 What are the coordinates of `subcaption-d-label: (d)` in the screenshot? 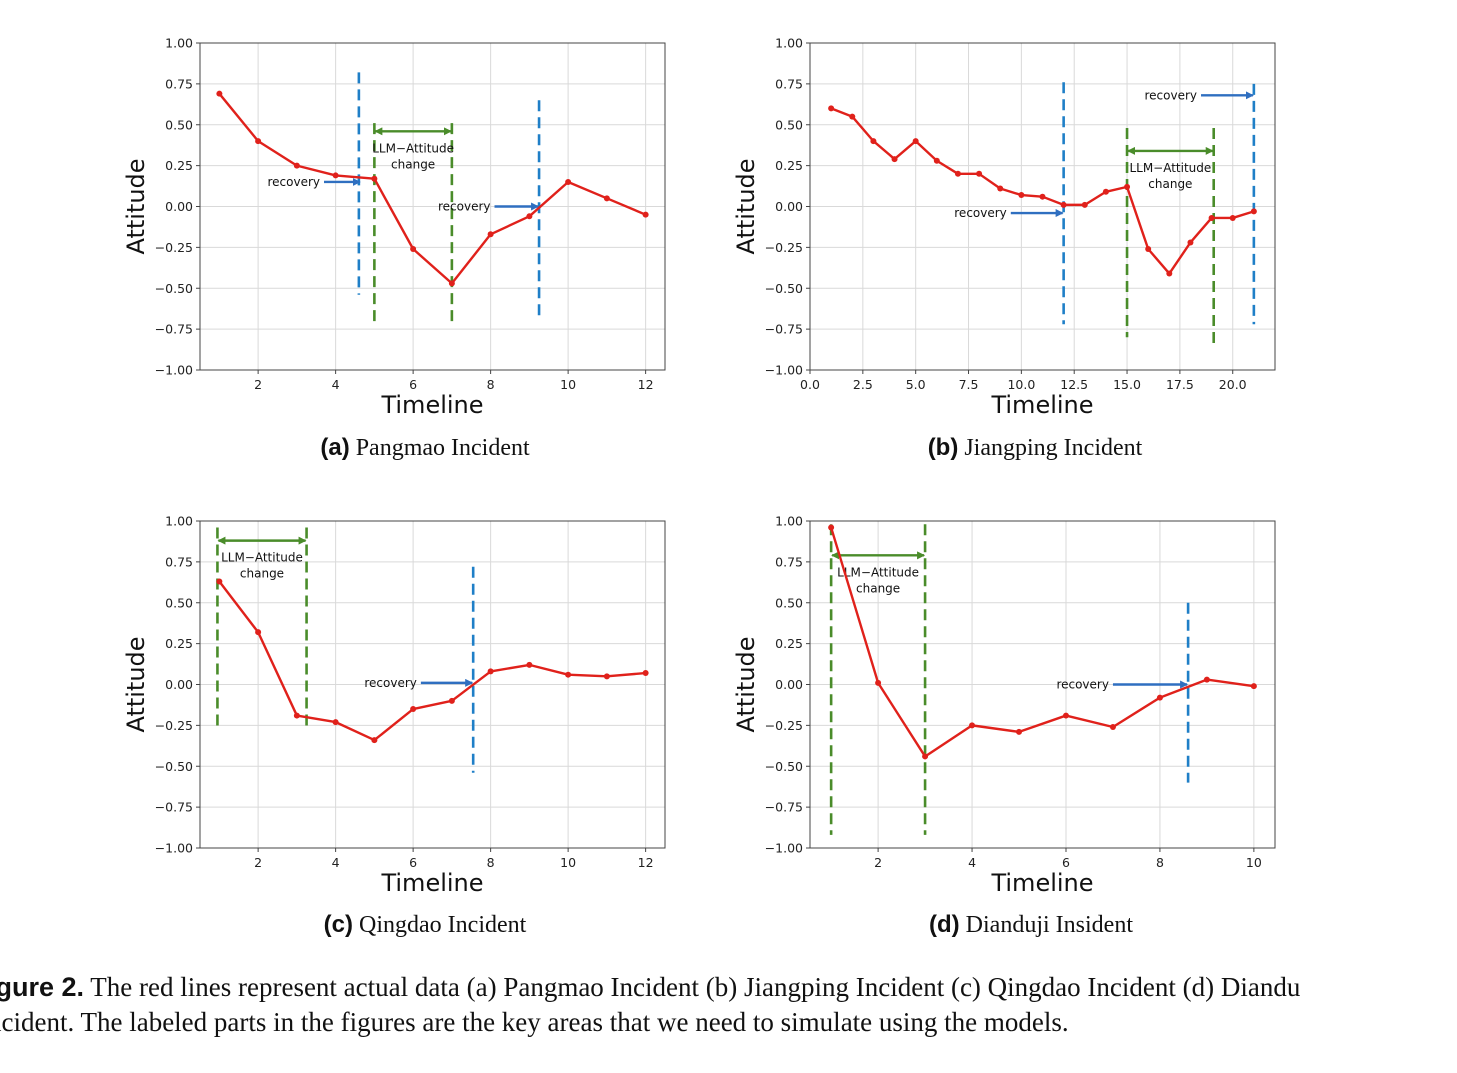 It's located at (944, 924).